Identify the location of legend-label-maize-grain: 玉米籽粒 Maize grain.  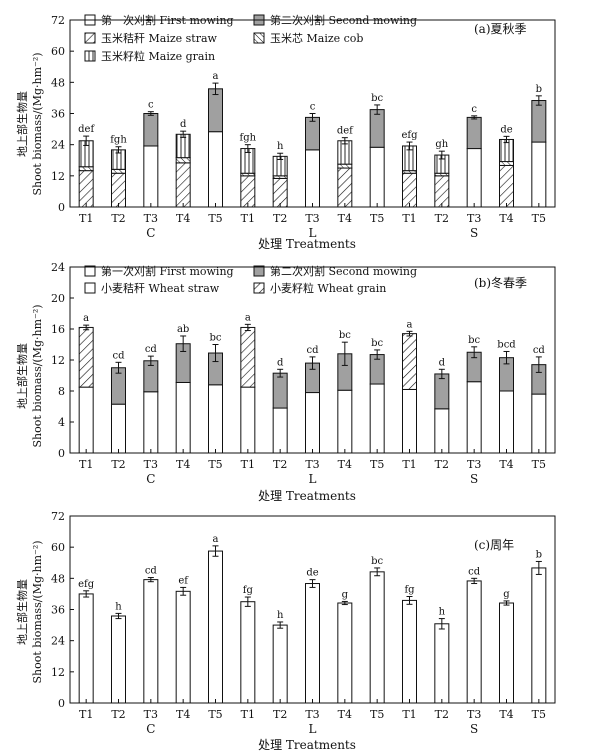
(158, 56).